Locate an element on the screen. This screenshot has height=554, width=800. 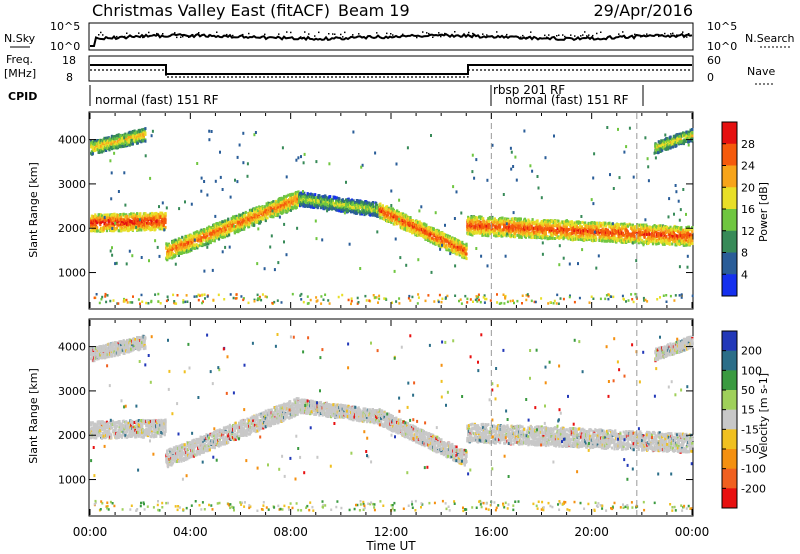
cpid-segment-1: normal (fast) 151 RF is located at coordinates (157, 100).